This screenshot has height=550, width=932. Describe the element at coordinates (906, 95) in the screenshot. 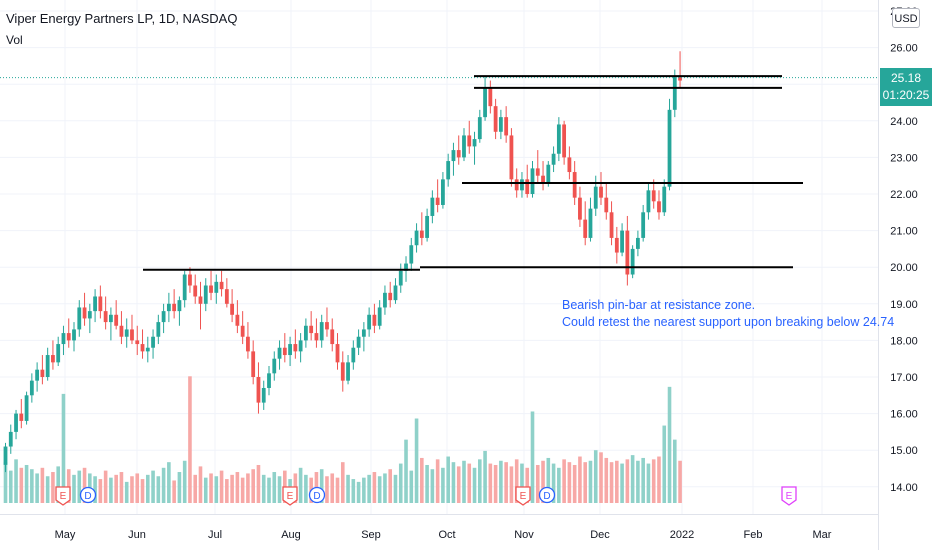

I see `countdown-value: 01:20:25` at that location.